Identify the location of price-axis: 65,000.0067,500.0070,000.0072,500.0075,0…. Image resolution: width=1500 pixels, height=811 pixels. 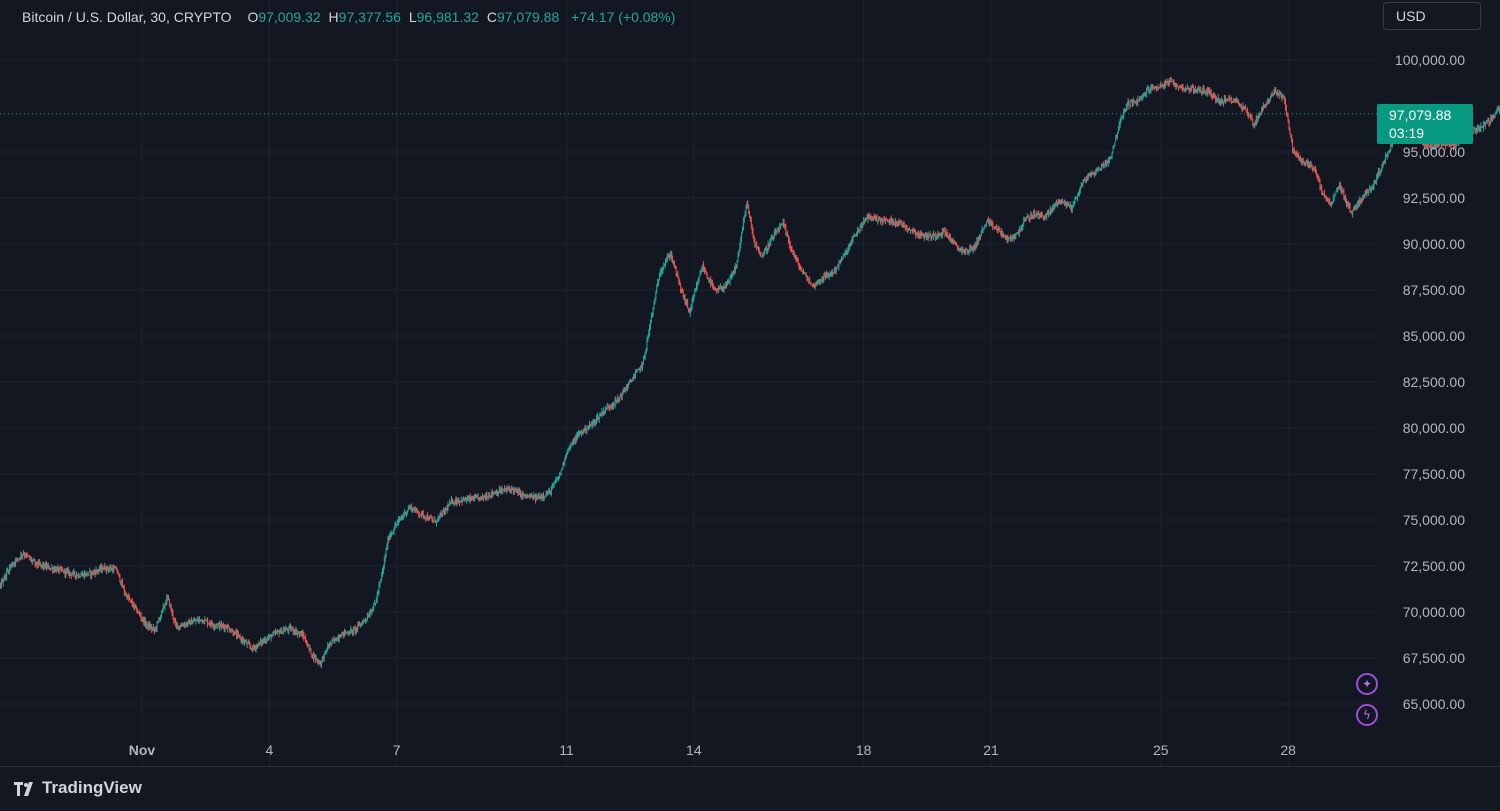
(1430, 382).